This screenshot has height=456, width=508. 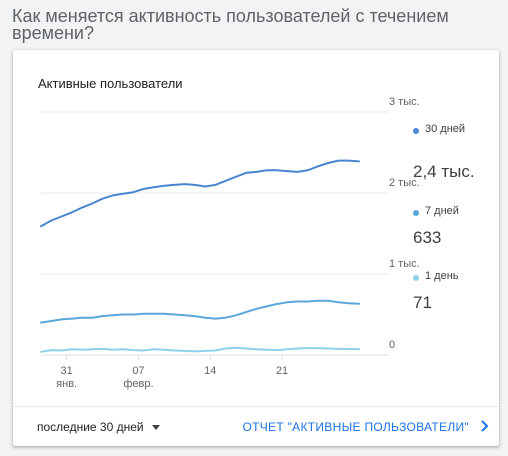 I want to click on legend-dot-7-days, so click(x=416, y=213).